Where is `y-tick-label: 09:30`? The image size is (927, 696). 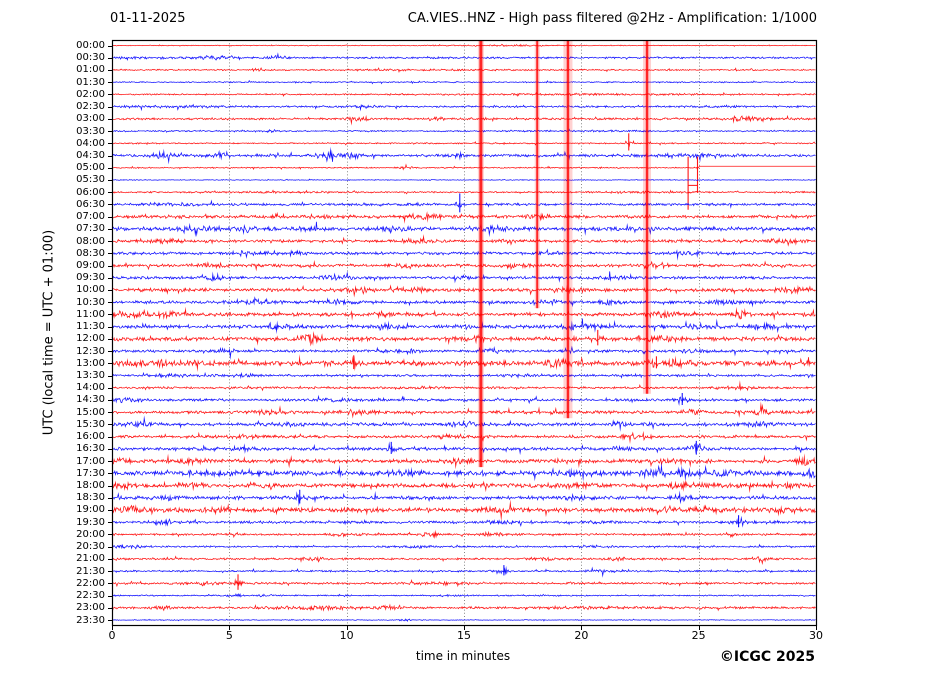
y-tick-label: 09:30 is located at coordinates (90, 278).